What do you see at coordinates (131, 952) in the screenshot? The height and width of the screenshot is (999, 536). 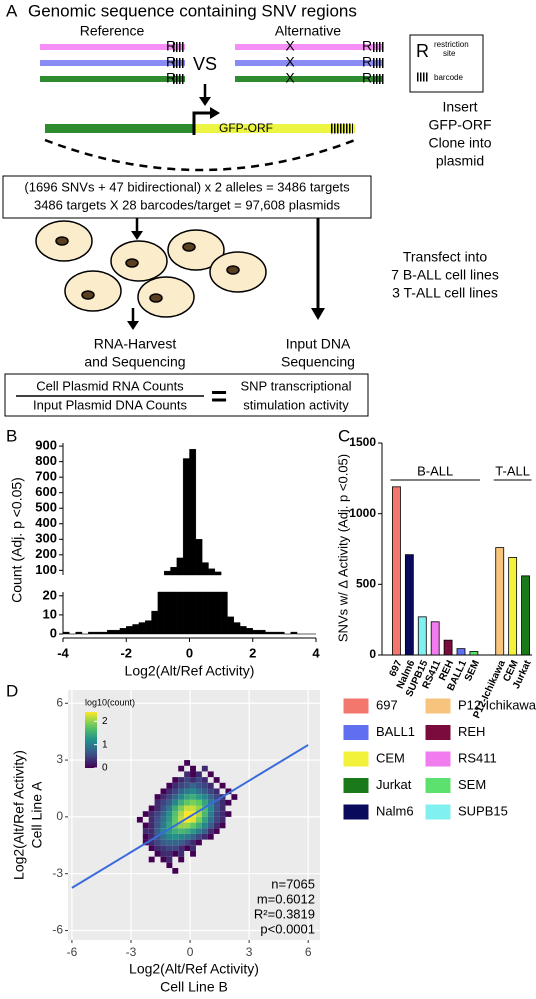 I see `x-tick-label: -3` at bounding box center [131, 952].